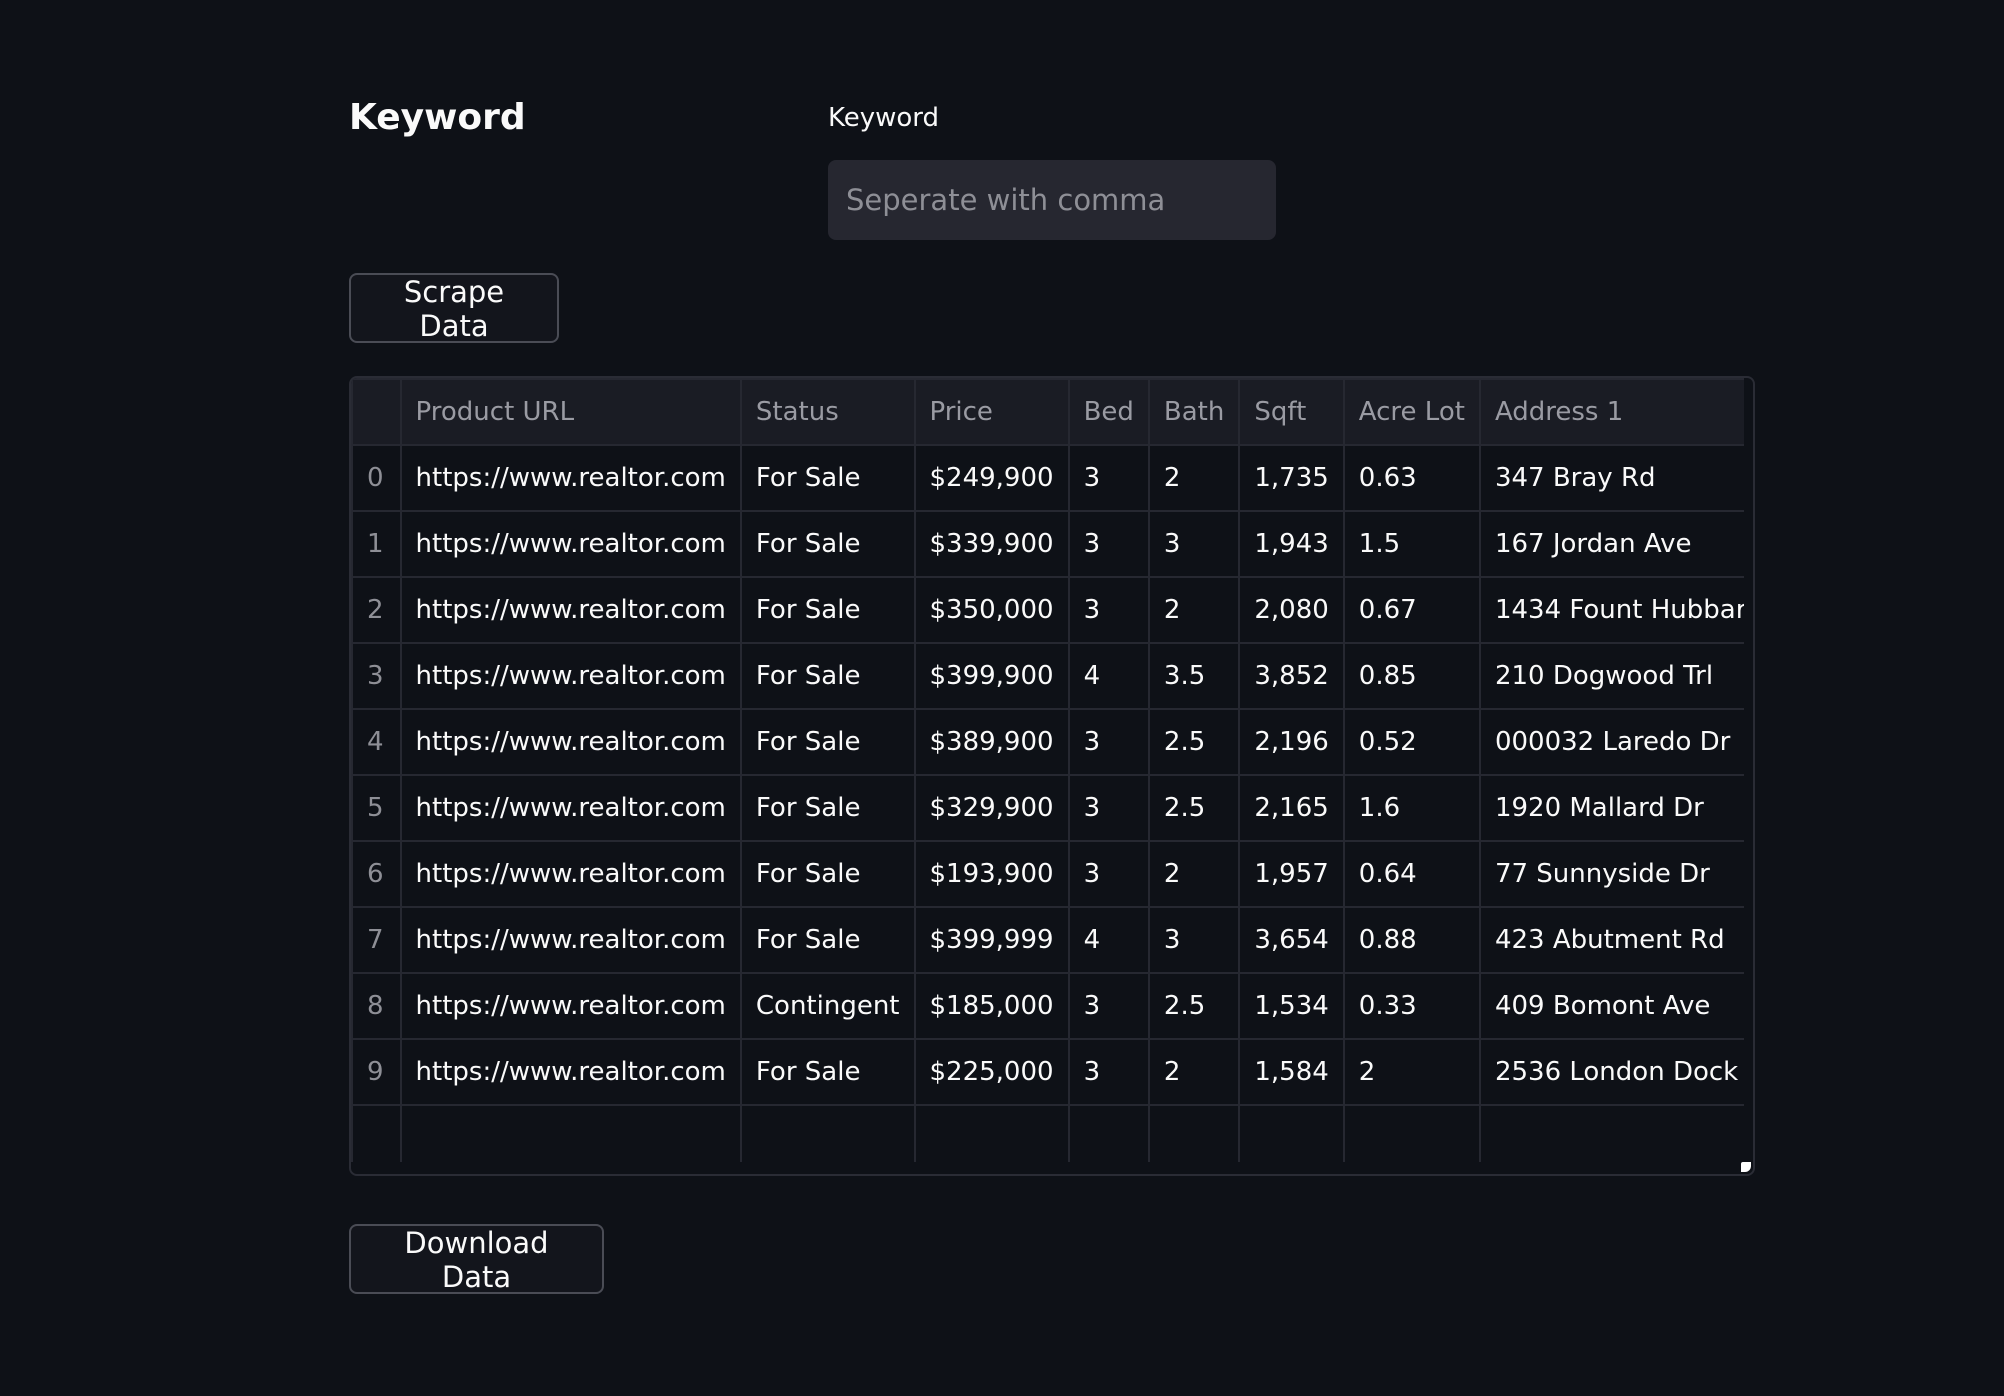  I want to click on sqft-cell: 2,080, so click(1291, 610).